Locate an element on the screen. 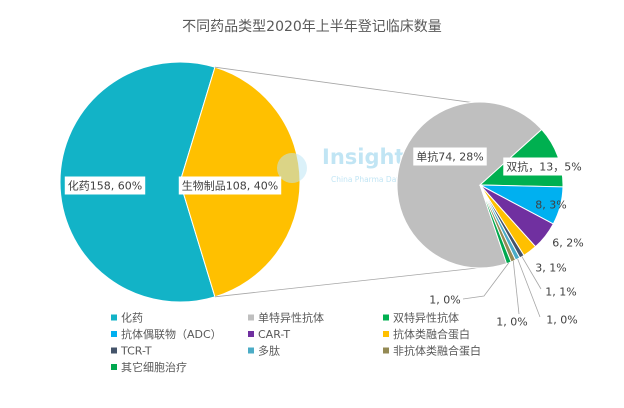  watermark-tagline: China Pharma Data is located at coordinates (367, 179).